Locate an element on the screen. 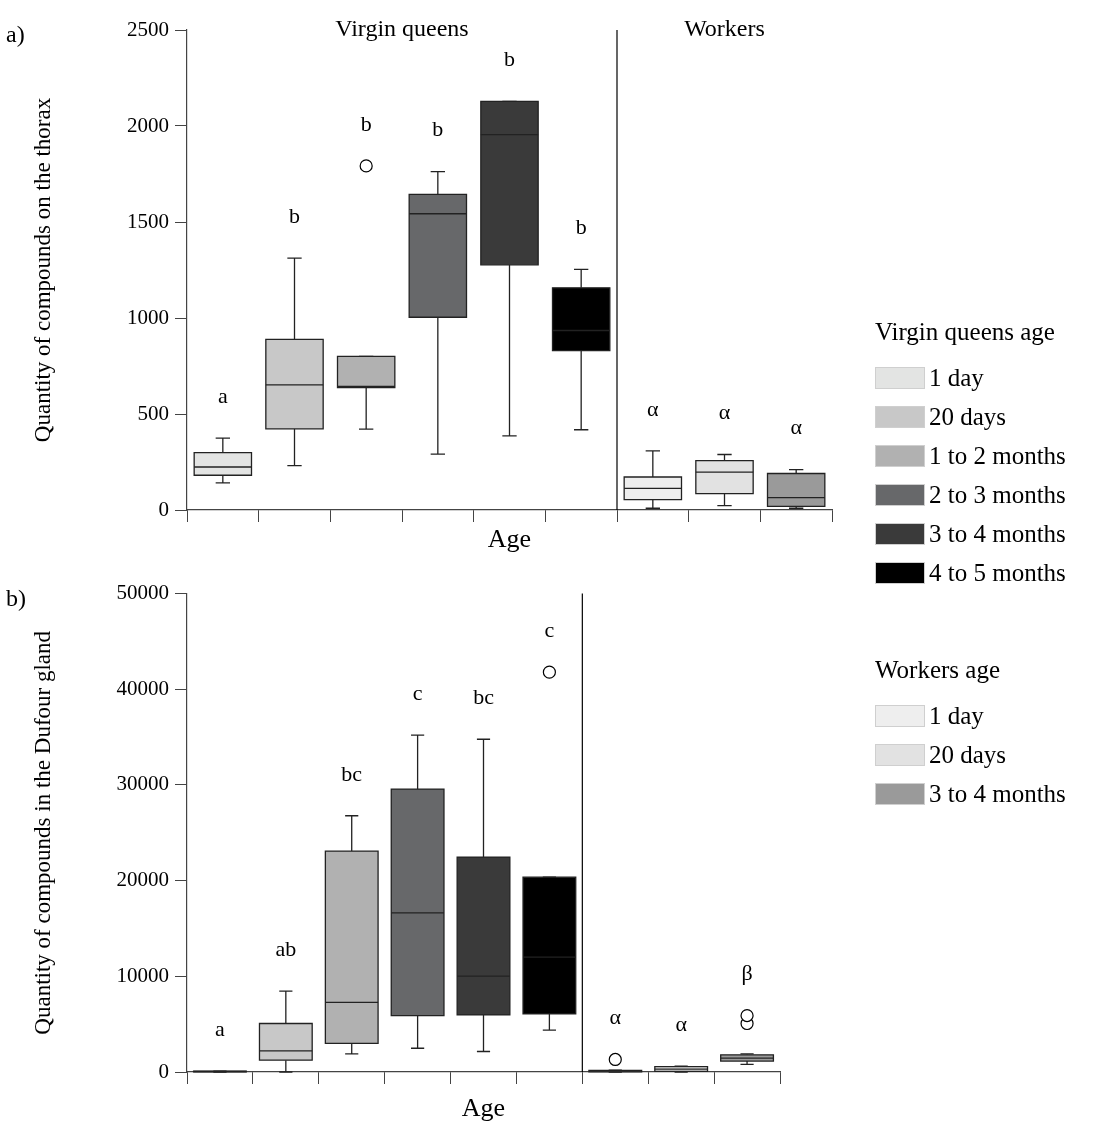 The image size is (1109, 1129). y-tick-label: 1000 is located at coordinates (148, 316).